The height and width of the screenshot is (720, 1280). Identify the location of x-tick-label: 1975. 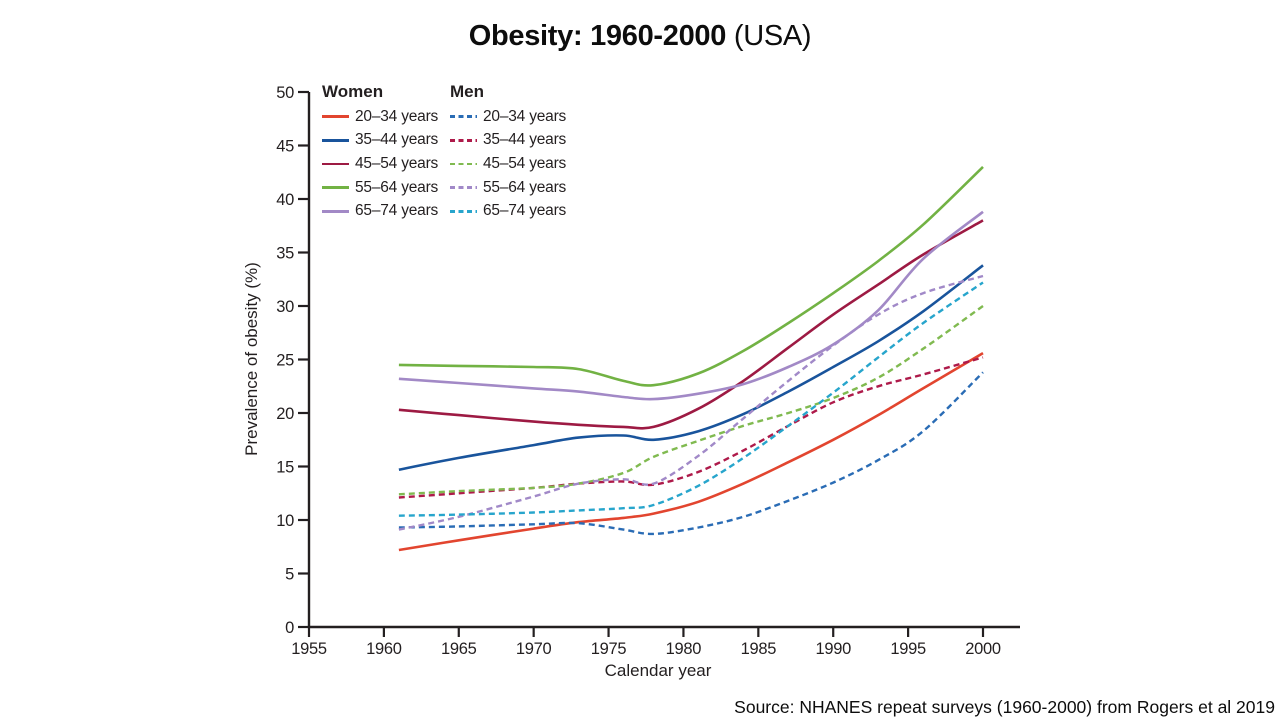
(609, 649).